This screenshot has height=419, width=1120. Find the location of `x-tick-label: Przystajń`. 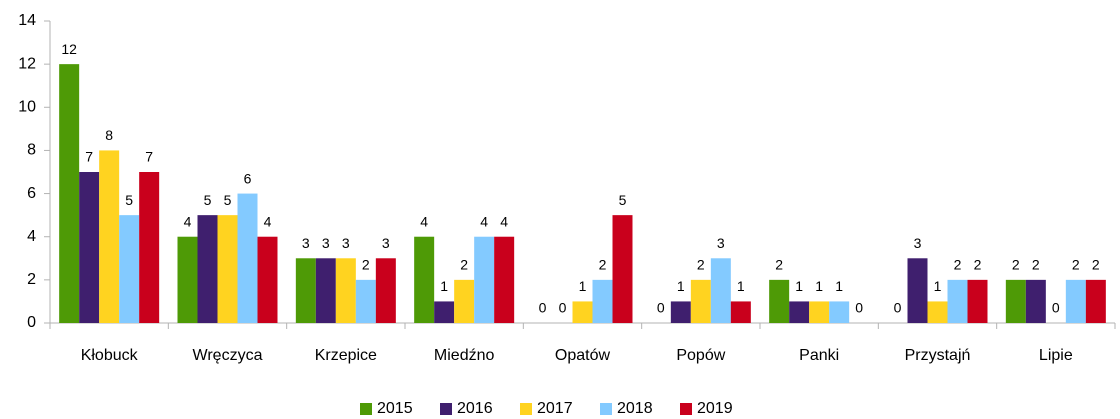

x-tick-label: Przystajń is located at coordinates (938, 355).